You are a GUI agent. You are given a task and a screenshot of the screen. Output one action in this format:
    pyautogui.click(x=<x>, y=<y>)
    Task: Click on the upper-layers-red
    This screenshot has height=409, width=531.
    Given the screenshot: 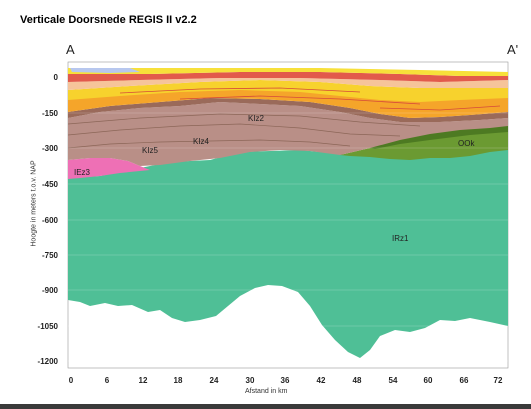 What is the action you would take?
    pyautogui.click(x=288, y=77)
    